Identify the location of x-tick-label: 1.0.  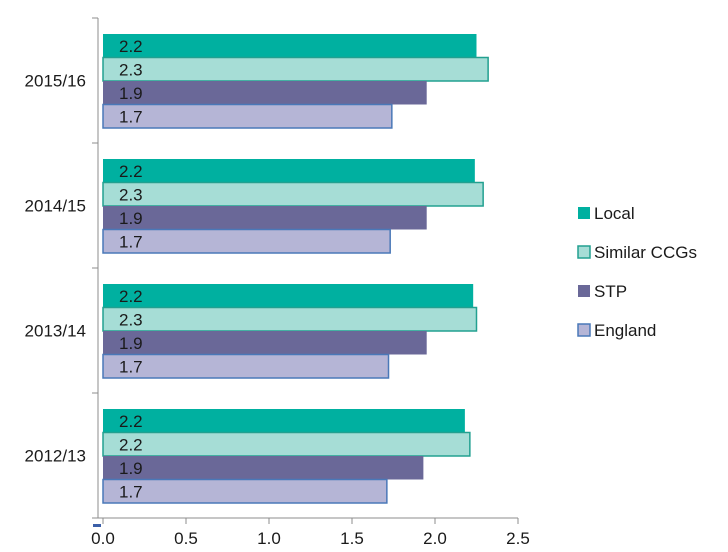
(269, 538).